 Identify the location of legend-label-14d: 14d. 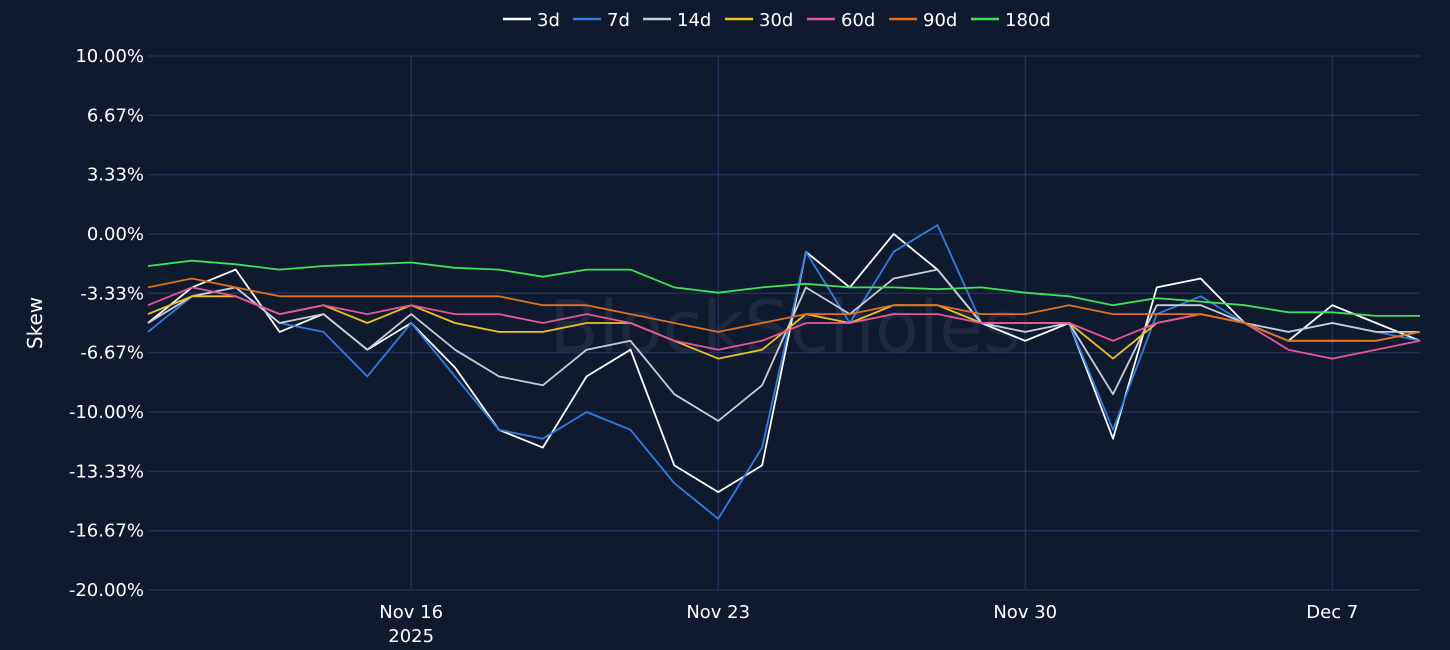
(694, 20).